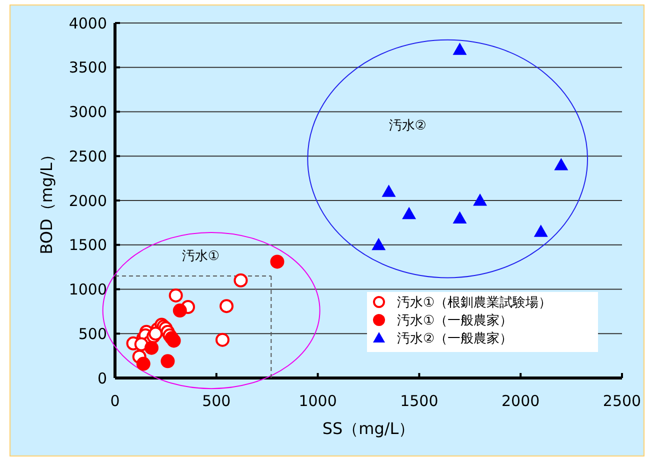 The image size is (654, 459). Describe the element at coordinates (368, 428) in the screenshot. I see `x-axis-title: SS（mg/L）` at that location.